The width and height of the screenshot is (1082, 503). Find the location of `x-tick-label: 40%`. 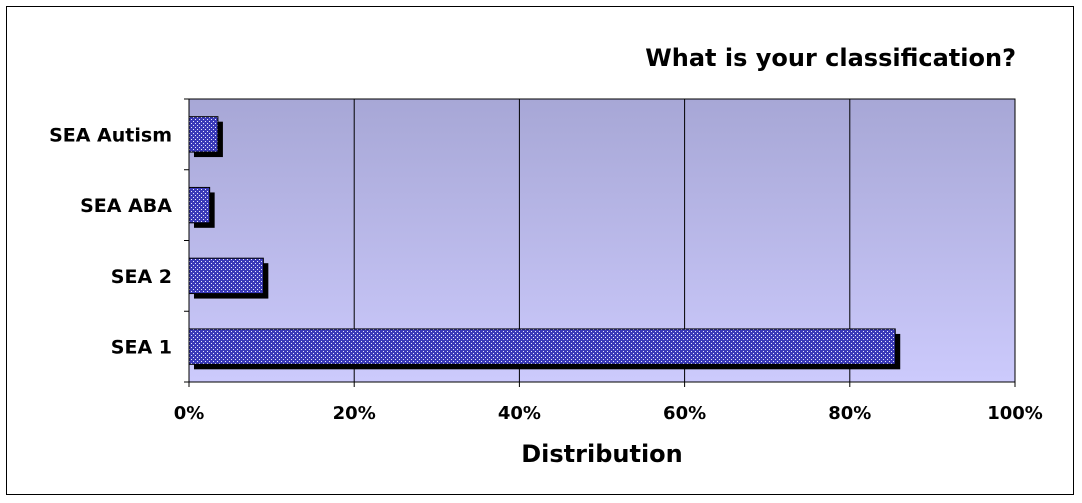

x-tick-label: 40% is located at coordinates (519, 413).